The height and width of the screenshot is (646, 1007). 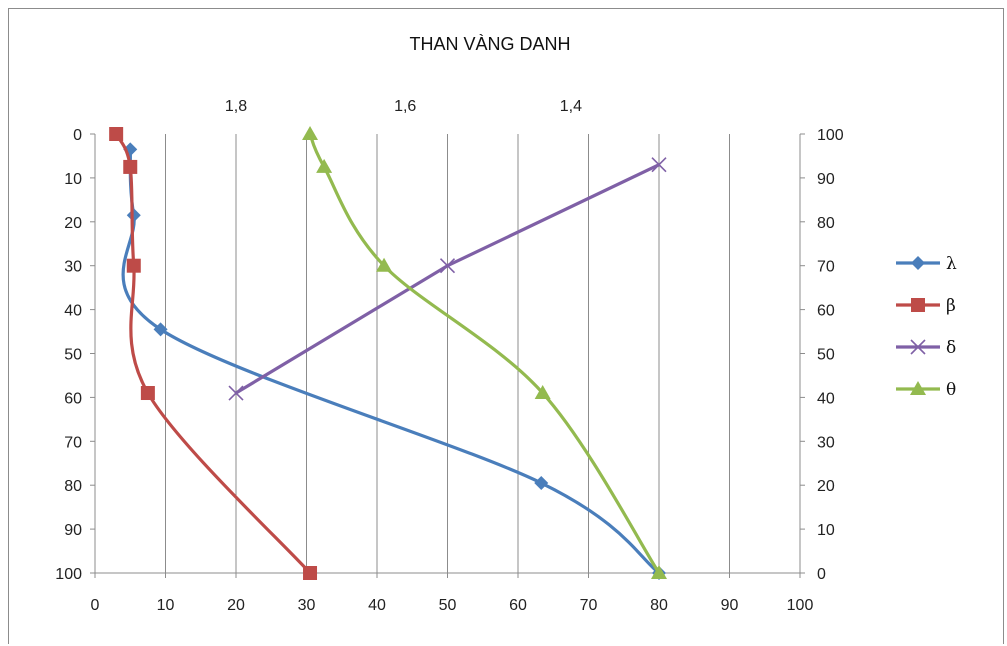 I want to click on legend-marker-stroke, so click(x=918, y=347).